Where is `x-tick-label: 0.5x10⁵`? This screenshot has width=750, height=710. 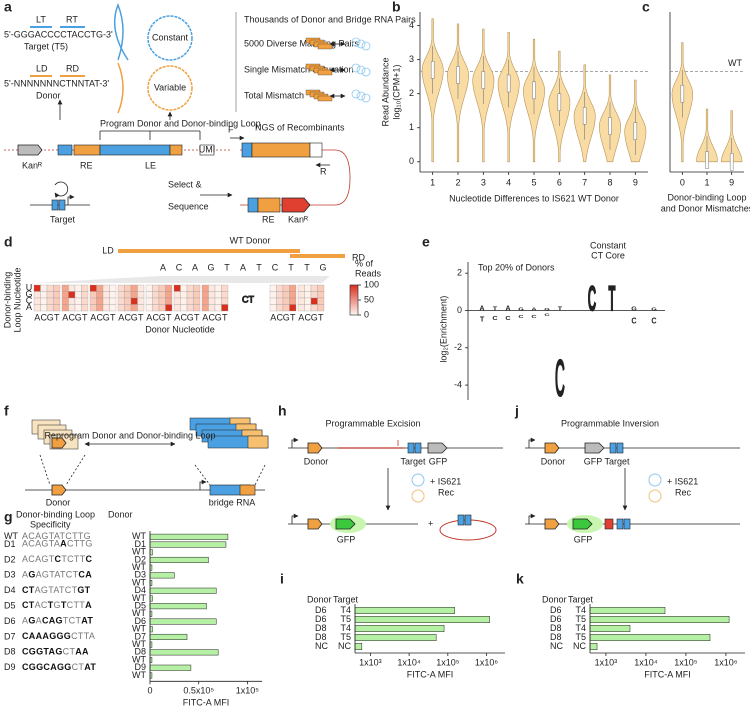 x-tick-label: 0.5x10⁵ is located at coordinates (198, 691).